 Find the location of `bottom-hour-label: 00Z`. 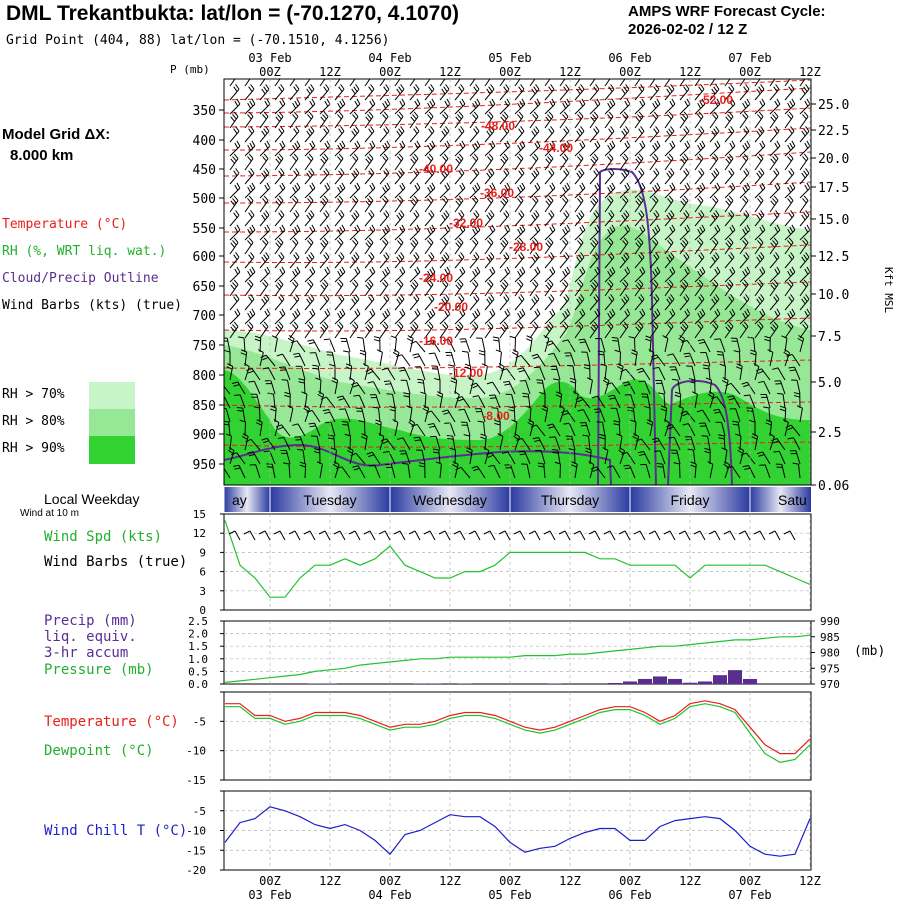

bottom-hour-label: 00Z is located at coordinates (270, 881).